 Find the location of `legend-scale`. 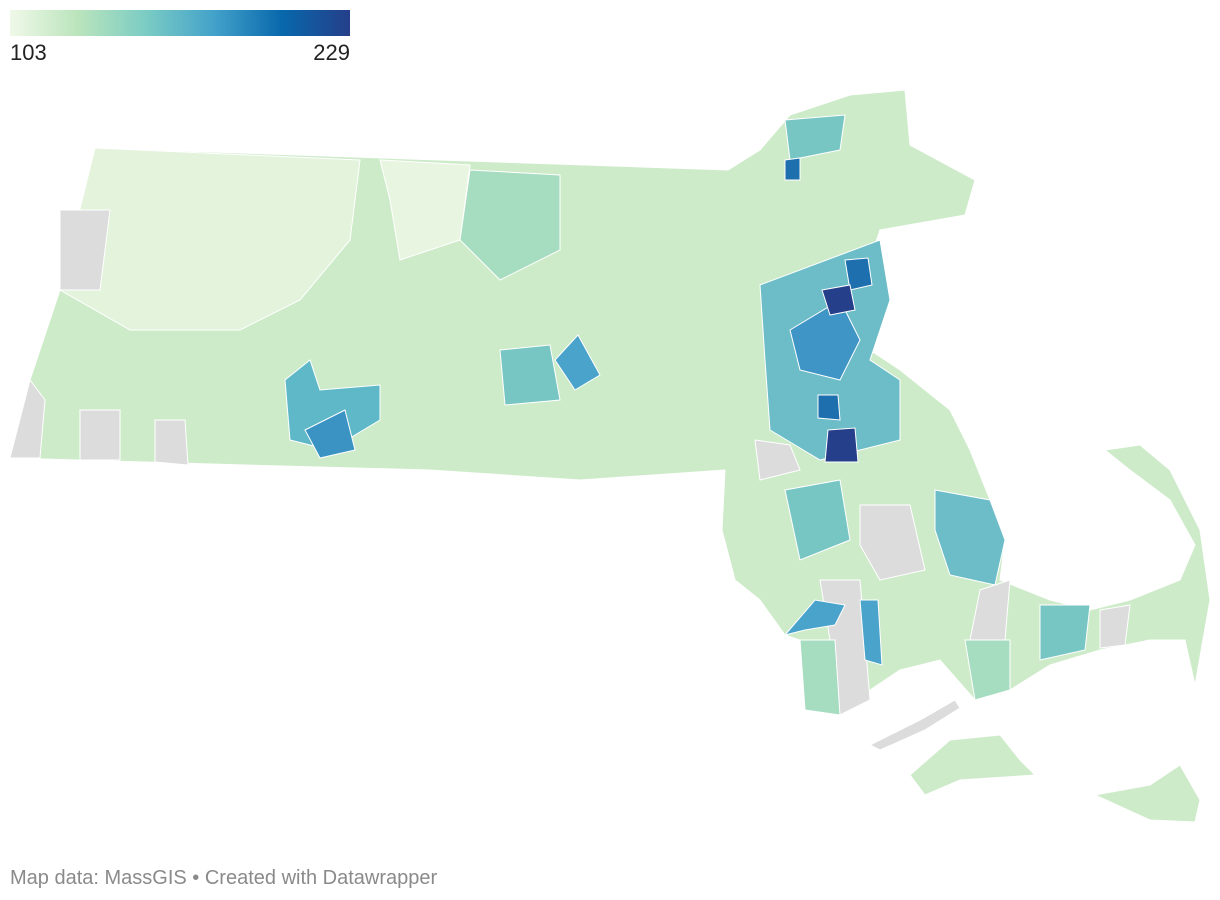

legend-scale is located at coordinates (180, 23).